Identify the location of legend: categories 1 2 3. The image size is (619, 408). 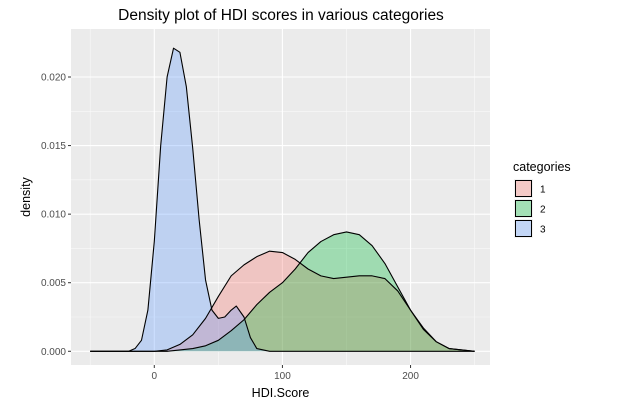
(542, 199).